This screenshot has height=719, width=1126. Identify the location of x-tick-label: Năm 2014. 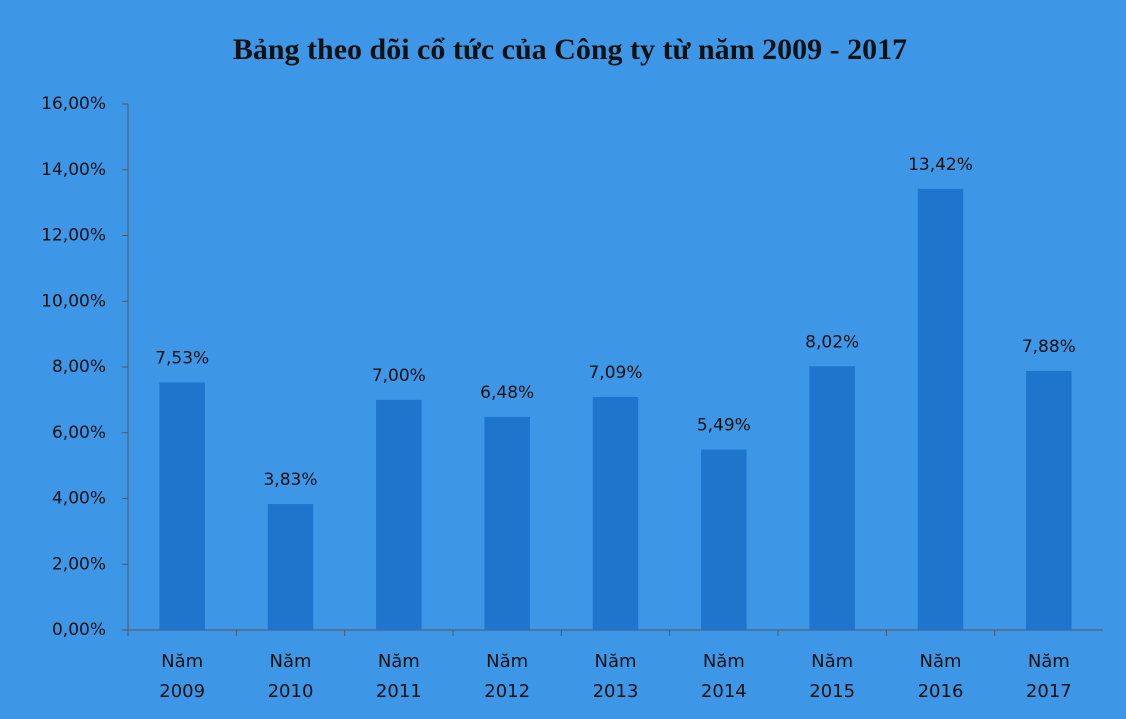
(723, 676).